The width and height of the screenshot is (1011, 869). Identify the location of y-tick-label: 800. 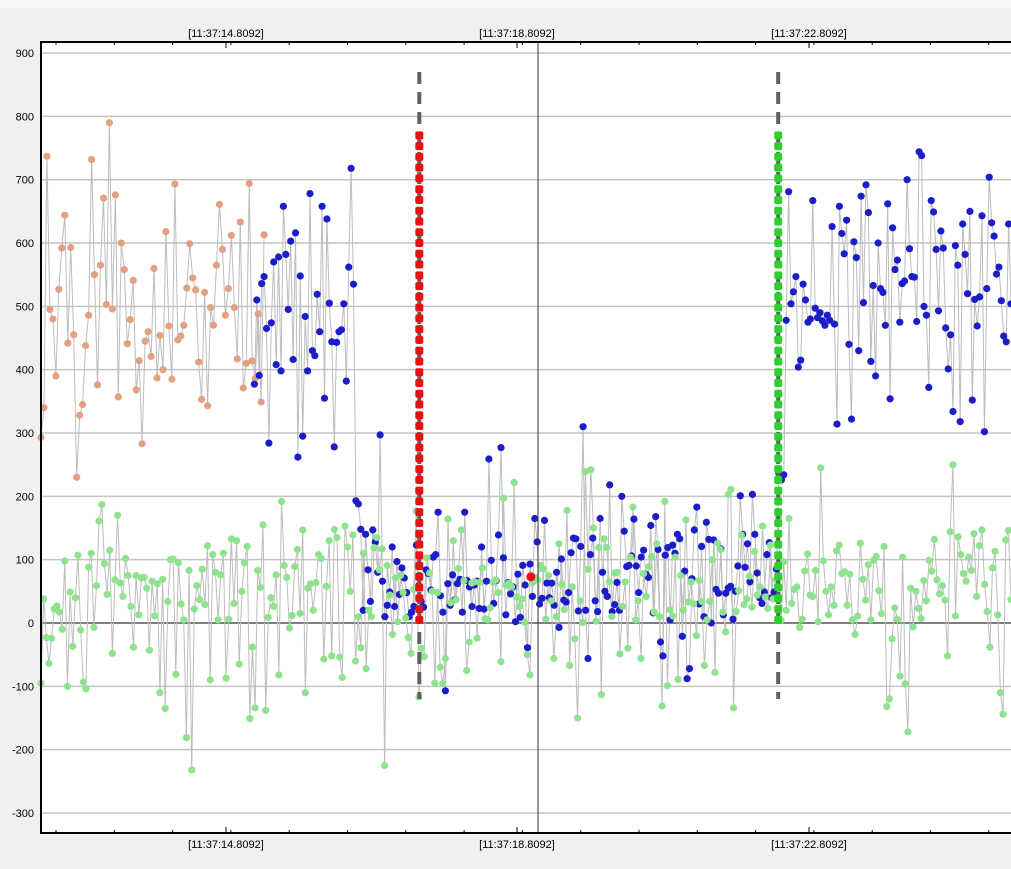
(25, 117).